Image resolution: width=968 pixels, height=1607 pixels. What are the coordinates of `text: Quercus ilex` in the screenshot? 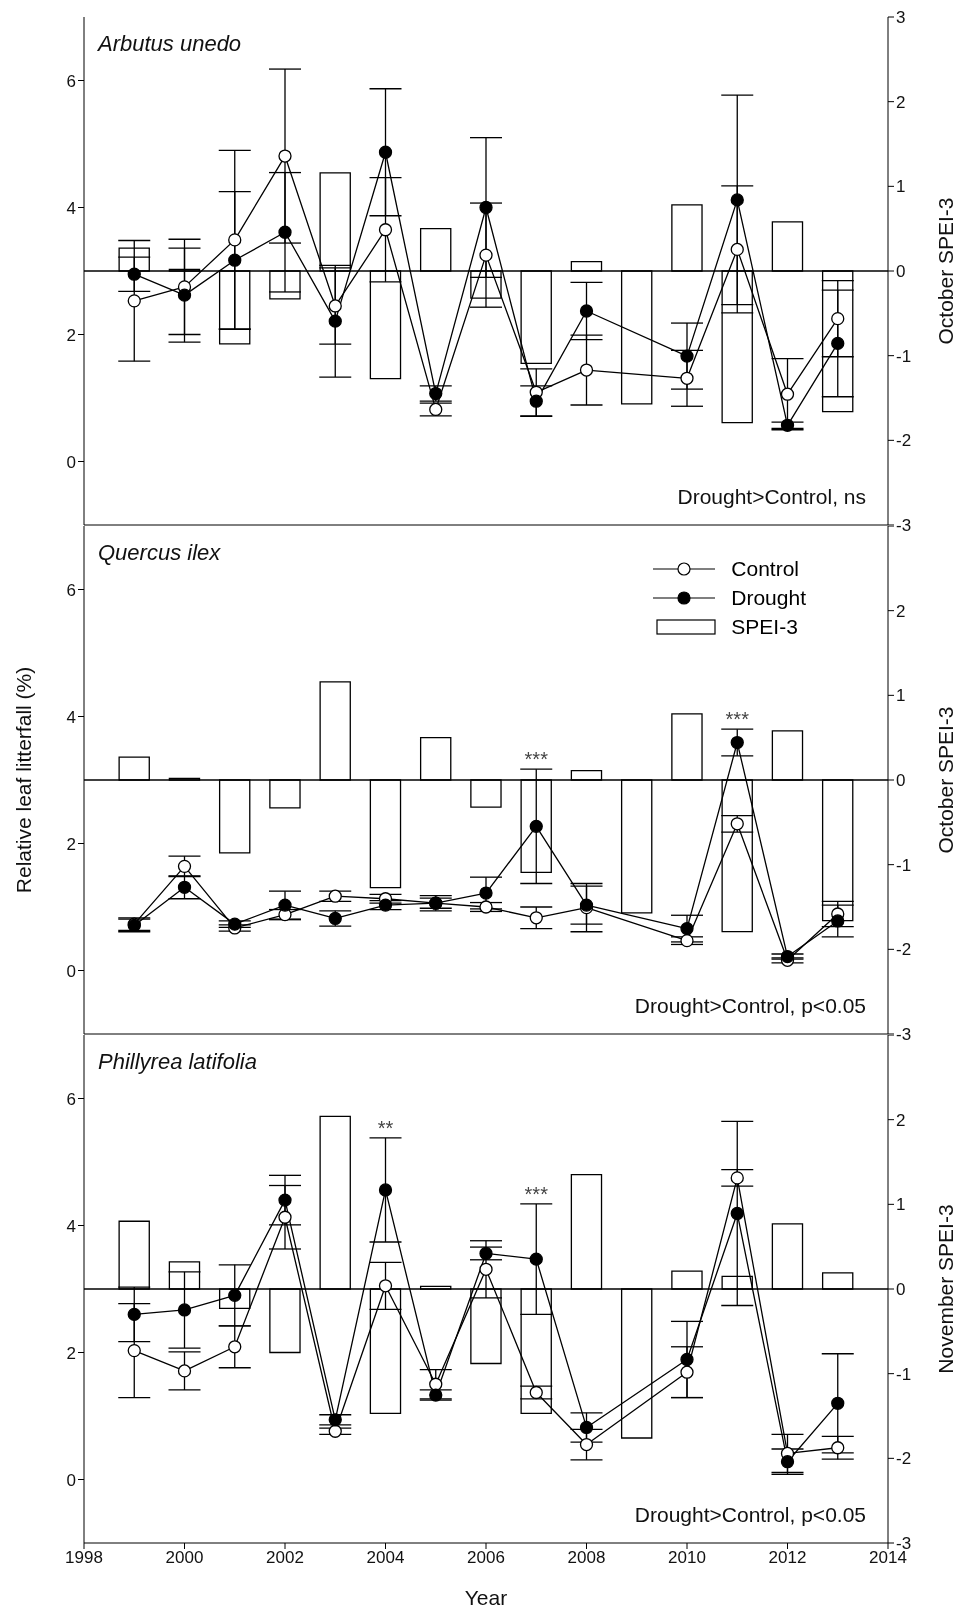 It's located at (159, 553).